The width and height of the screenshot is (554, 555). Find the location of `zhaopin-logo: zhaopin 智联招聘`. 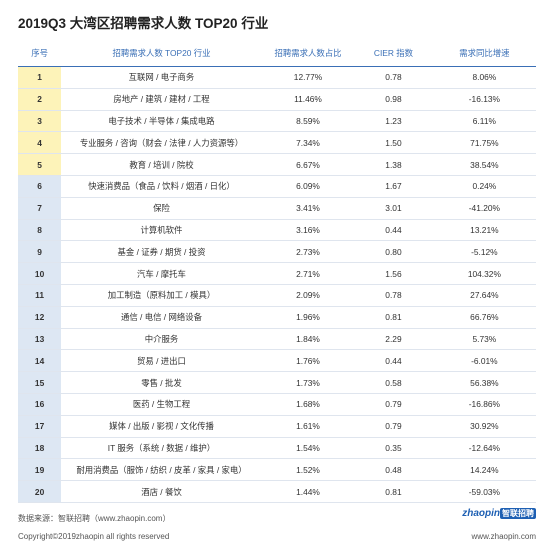

zhaopin-logo: zhaopin 智联招聘 is located at coordinates (499, 513).